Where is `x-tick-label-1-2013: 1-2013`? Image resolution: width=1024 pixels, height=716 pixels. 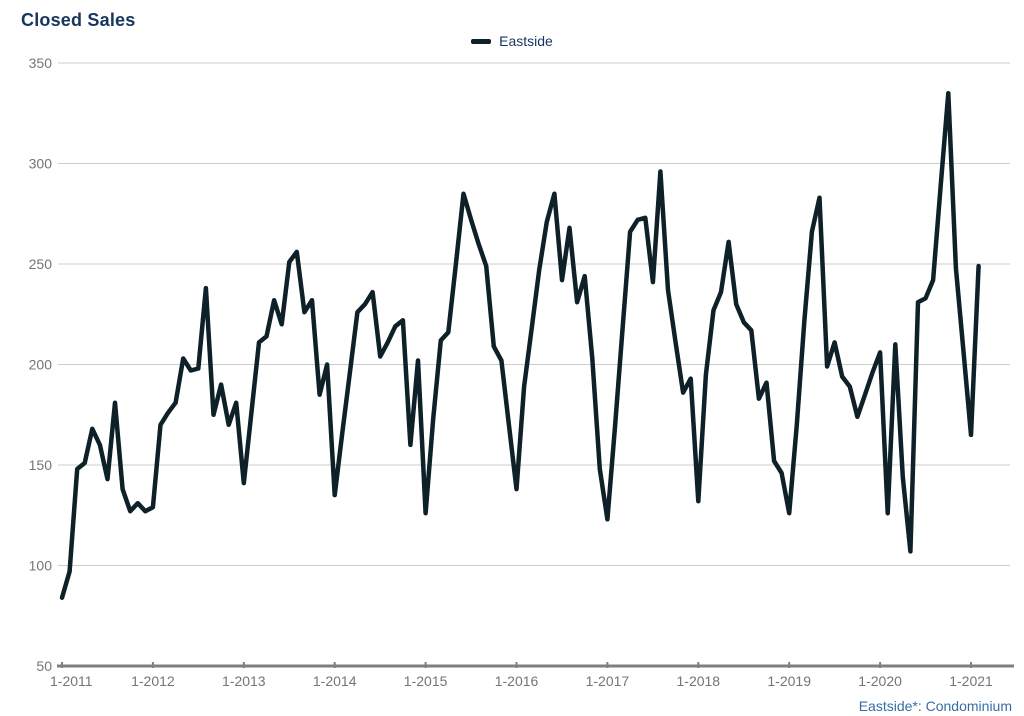
x-tick-label-1-2013: 1-2013 is located at coordinates (244, 681).